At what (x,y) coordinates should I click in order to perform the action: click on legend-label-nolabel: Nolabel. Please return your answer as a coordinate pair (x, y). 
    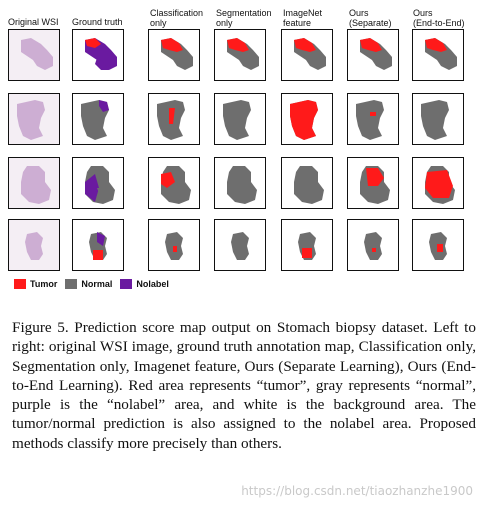
    Looking at the image, I should click on (152, 284).